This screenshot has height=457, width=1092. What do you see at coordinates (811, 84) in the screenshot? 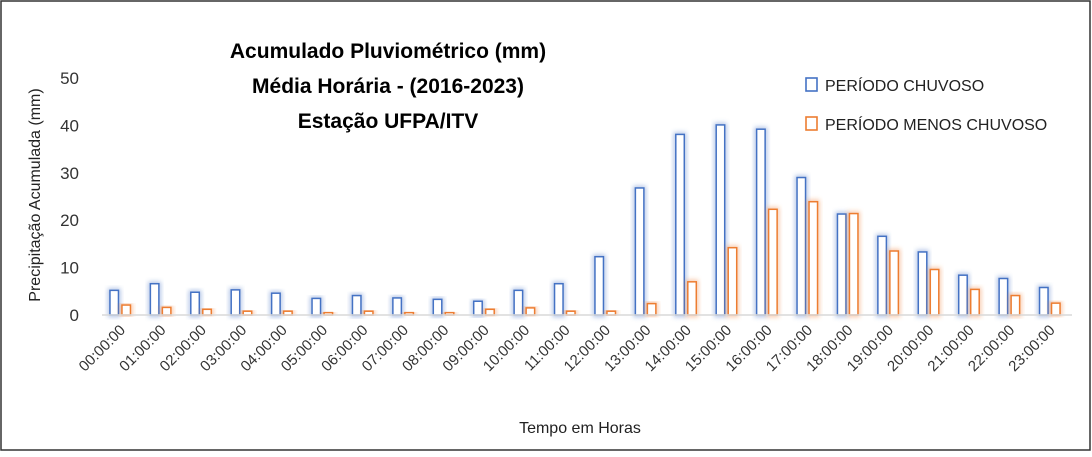
I see `legend-swatch-chuvoso` at bounding box center [811, 84].